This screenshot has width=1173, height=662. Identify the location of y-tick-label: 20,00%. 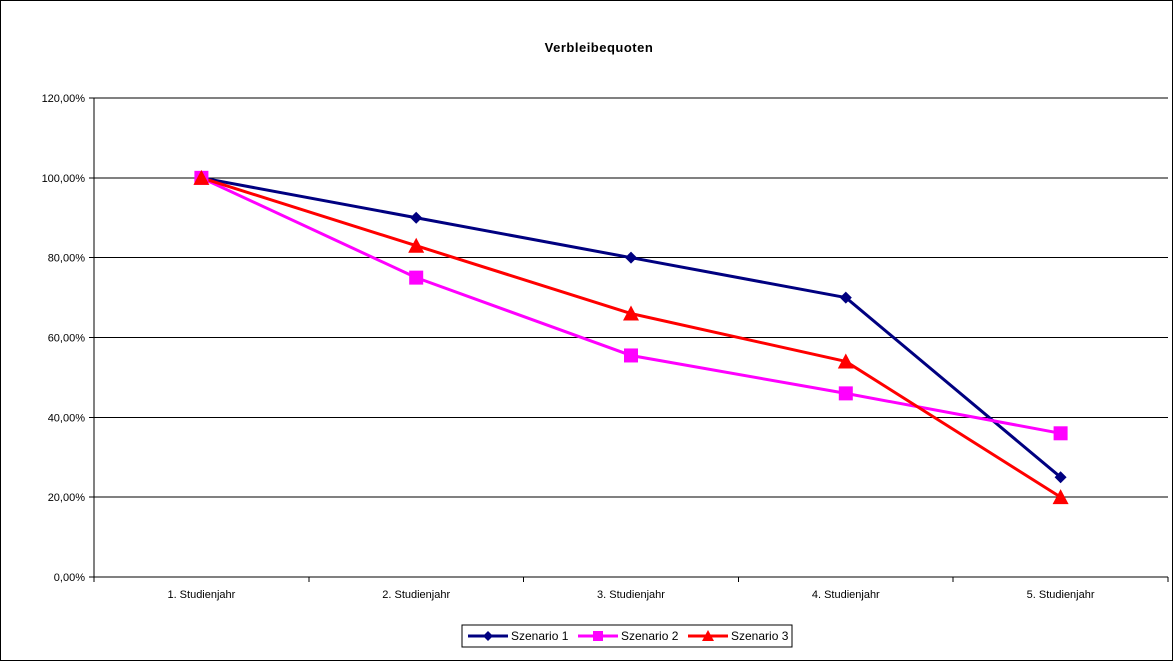
(67, 498).